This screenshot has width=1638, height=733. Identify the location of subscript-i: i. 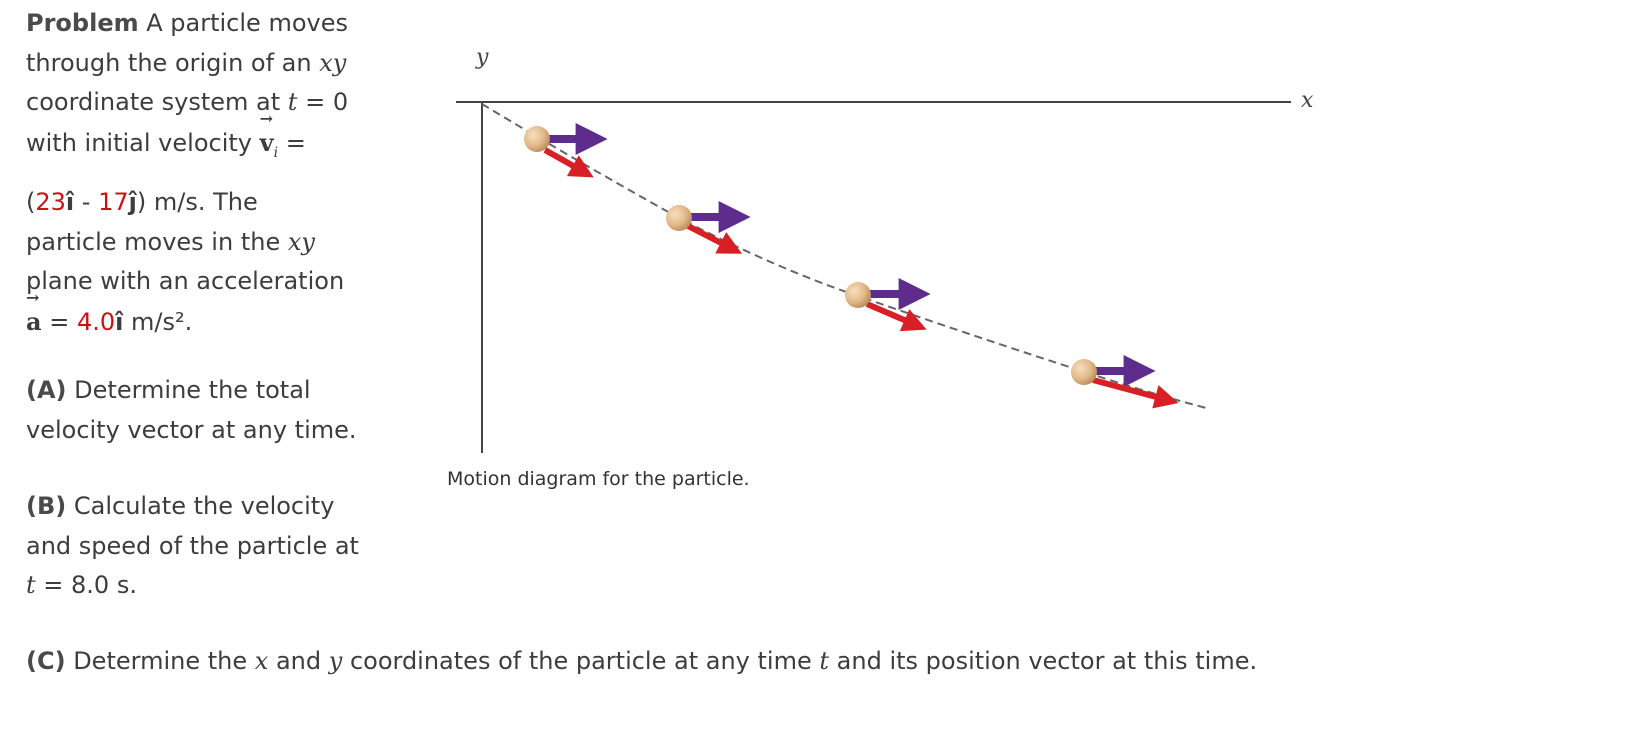
(276, 152).